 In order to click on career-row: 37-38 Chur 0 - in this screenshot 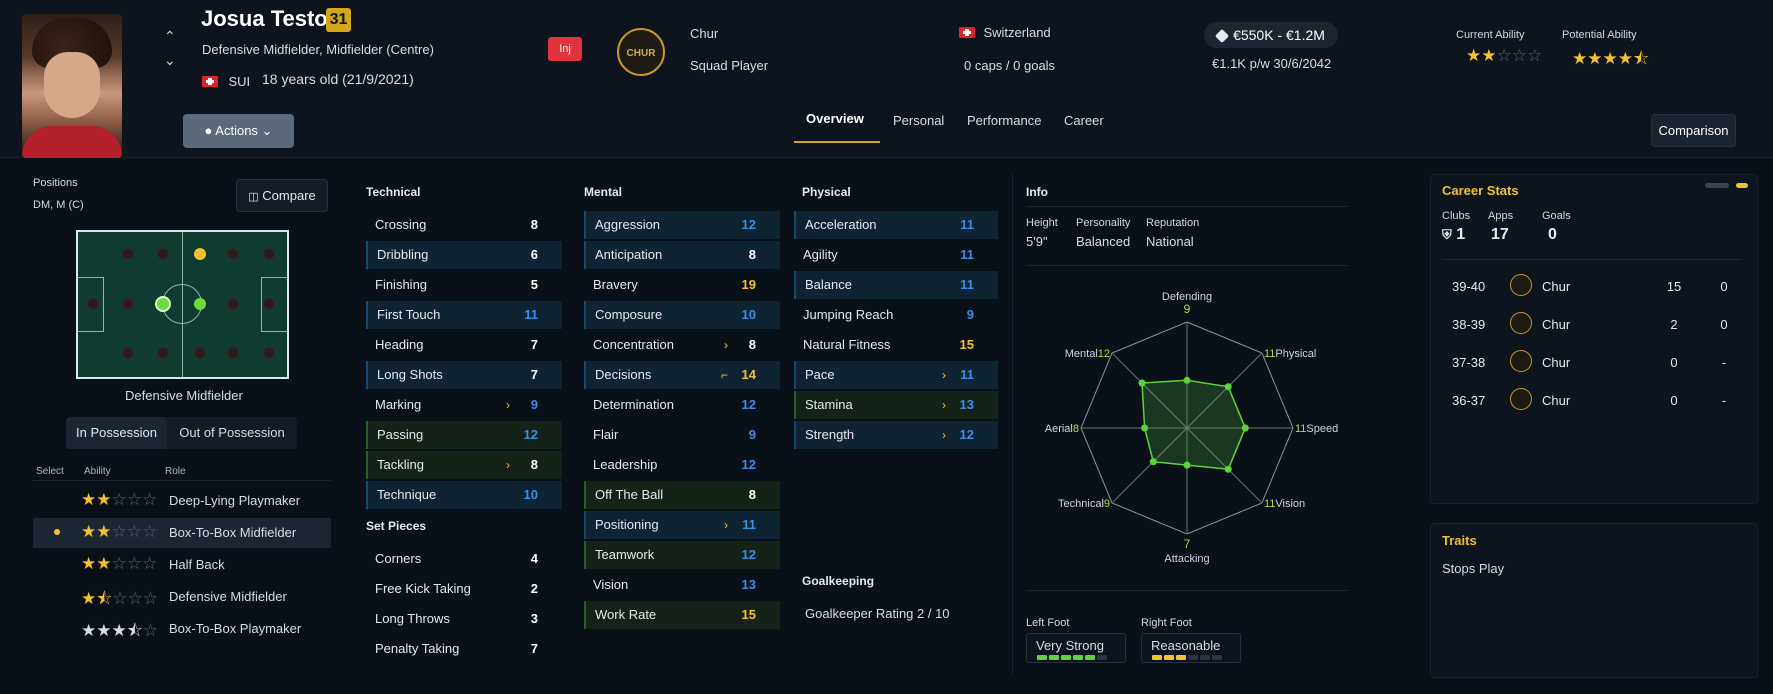, I will do `click(1592, 362)`.